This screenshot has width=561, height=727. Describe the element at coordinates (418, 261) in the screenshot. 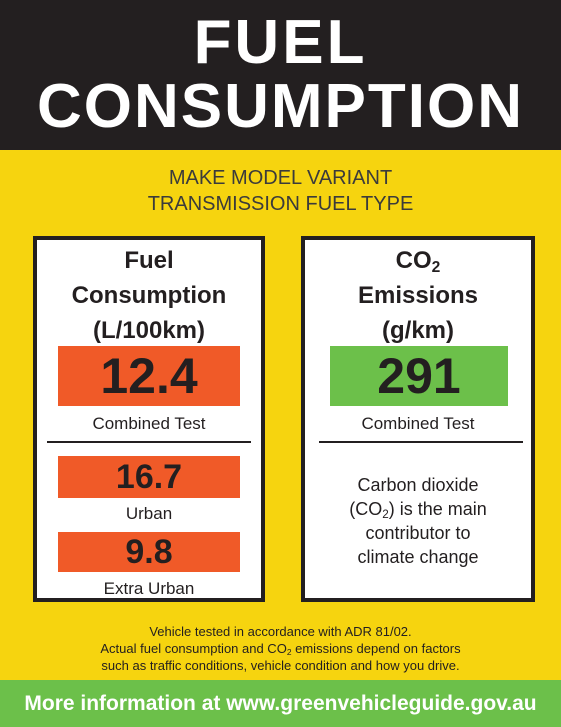

I see `co2-title-line-1: CO2` at that location.